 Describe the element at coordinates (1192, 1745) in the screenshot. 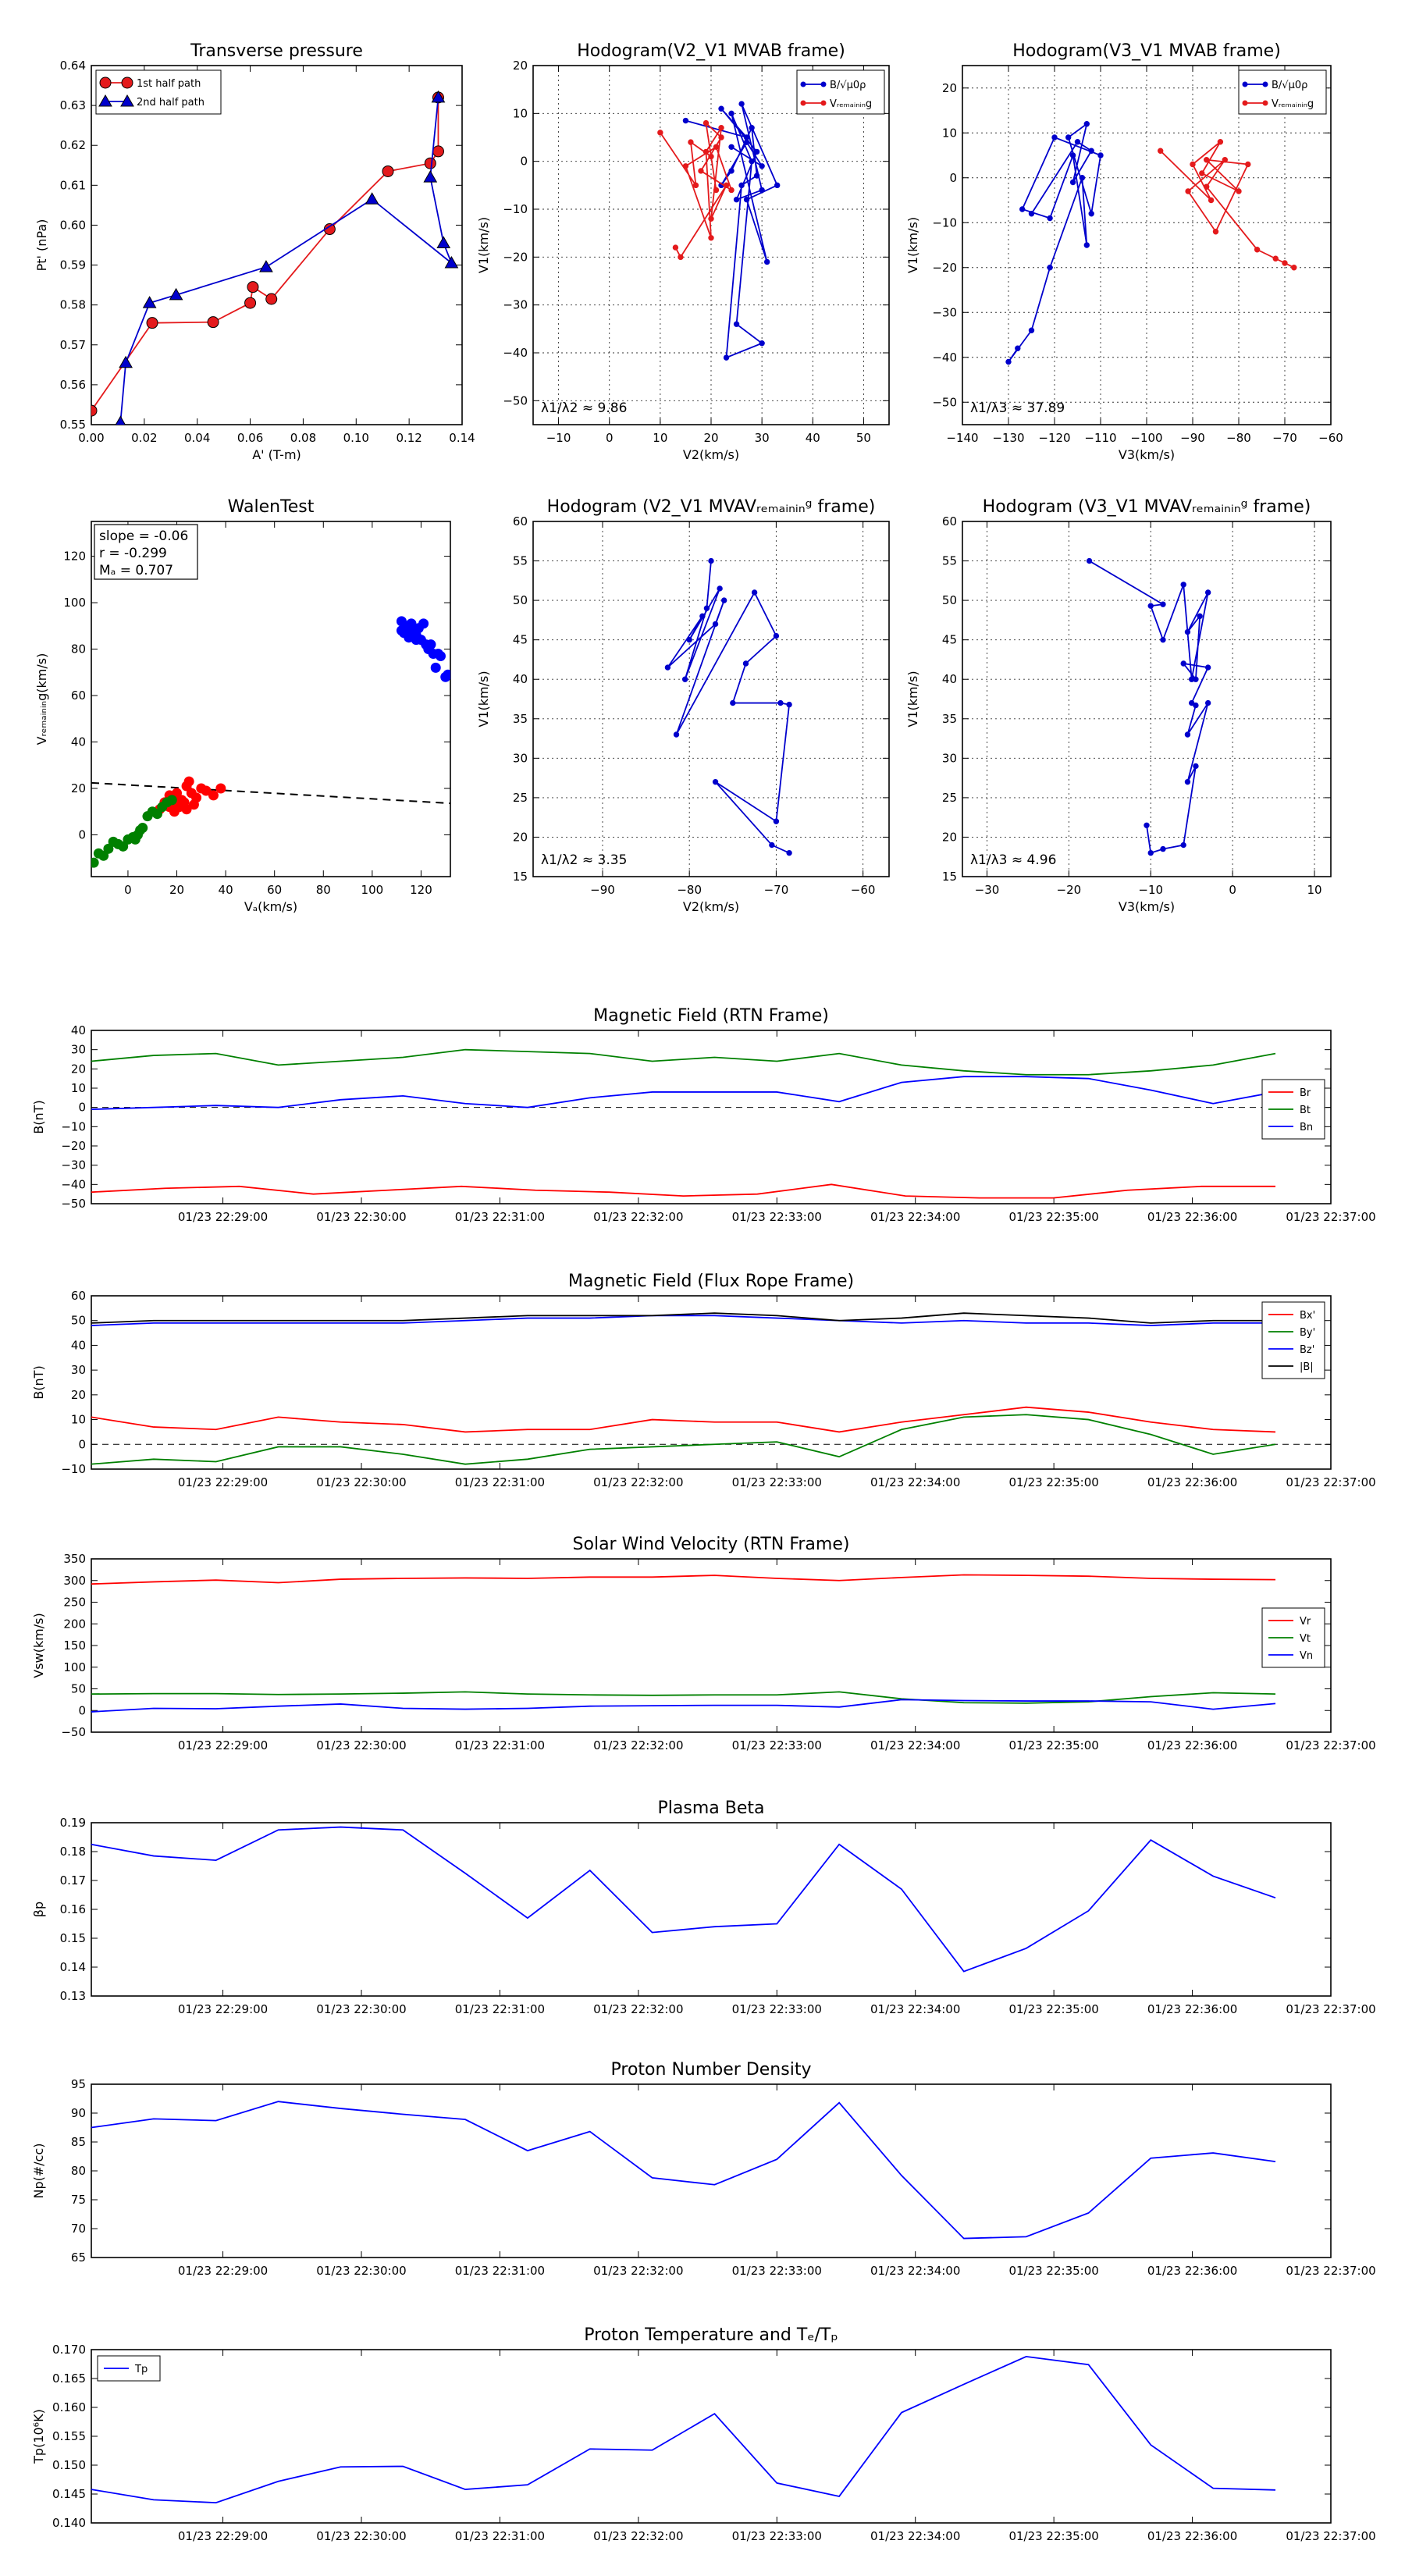

I see `vsw-xtick-label-7: 01/23 22:36:00` at that location.